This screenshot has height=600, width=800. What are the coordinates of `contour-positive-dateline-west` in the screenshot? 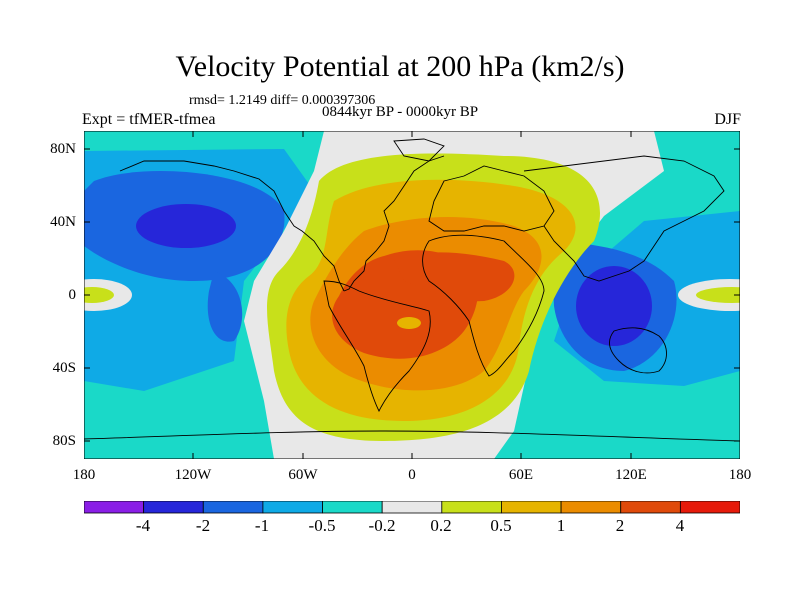 It's located at (99, 295).